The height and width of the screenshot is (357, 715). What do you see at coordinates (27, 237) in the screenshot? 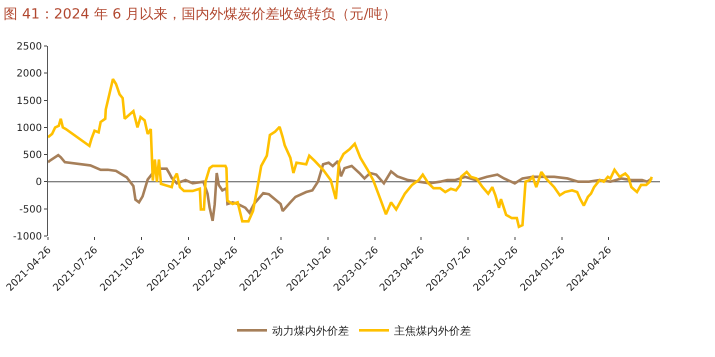
I see `y-tick-label: -1000` at bounding box center [27, 237].